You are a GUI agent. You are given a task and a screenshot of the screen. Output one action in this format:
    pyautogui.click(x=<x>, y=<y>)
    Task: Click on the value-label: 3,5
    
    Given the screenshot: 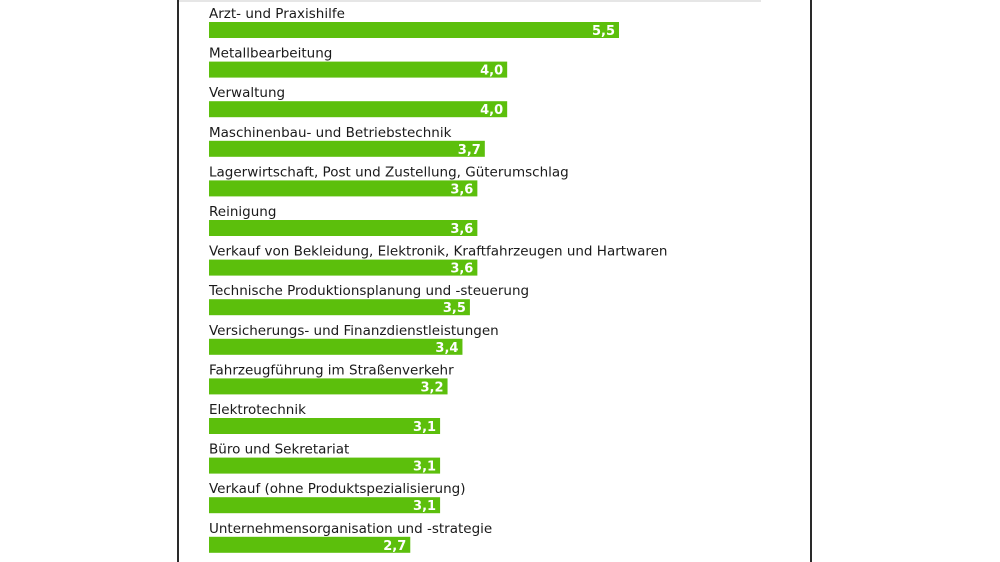 What is the action you would take?
    pyautogui.click(x=454, y=308)
    